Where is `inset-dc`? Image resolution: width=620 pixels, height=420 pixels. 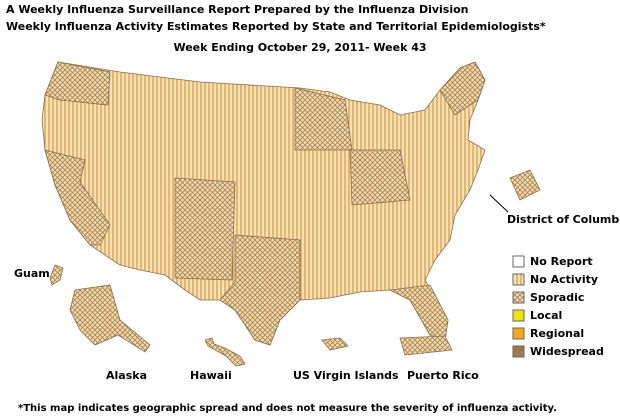 inset-dc is located at coordinates (525, 185).